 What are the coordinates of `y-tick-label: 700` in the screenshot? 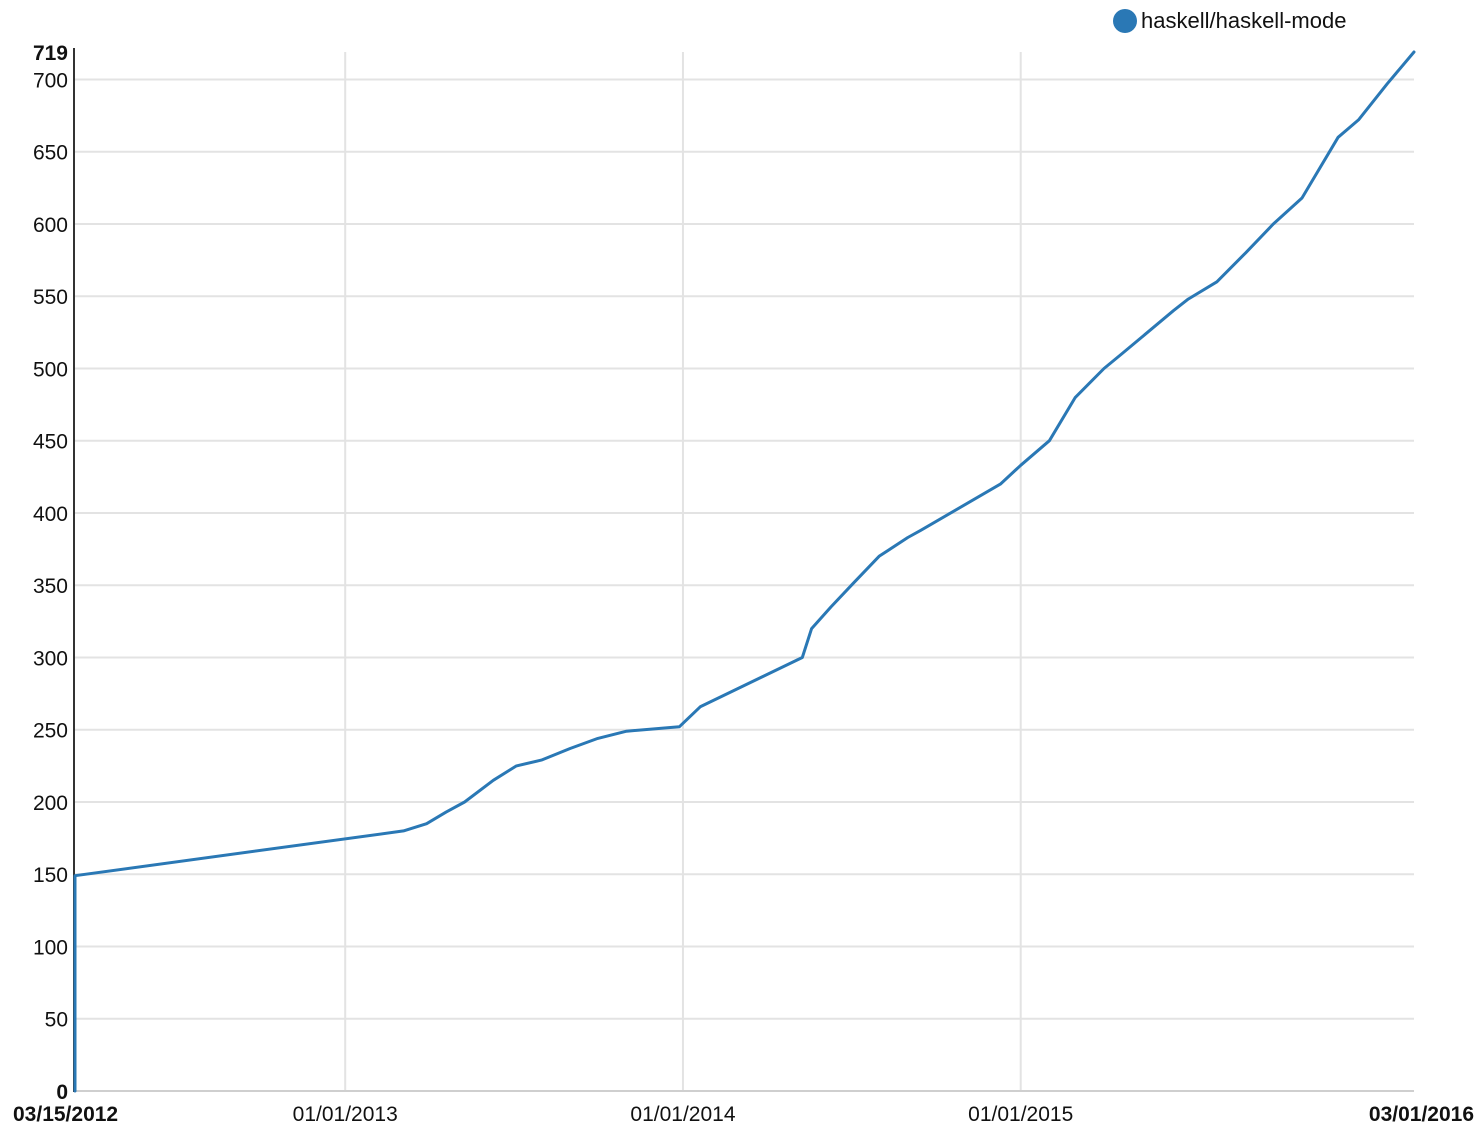 It's located at (50, 80).